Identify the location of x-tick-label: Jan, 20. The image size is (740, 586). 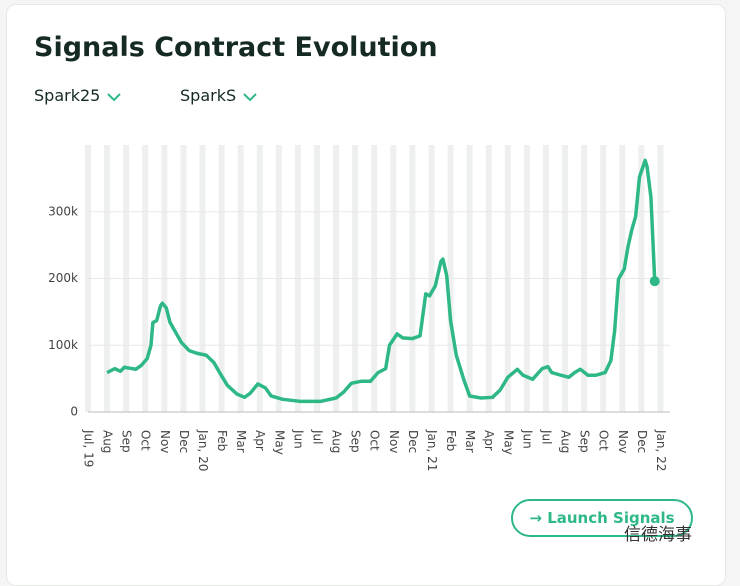
(203, 450).